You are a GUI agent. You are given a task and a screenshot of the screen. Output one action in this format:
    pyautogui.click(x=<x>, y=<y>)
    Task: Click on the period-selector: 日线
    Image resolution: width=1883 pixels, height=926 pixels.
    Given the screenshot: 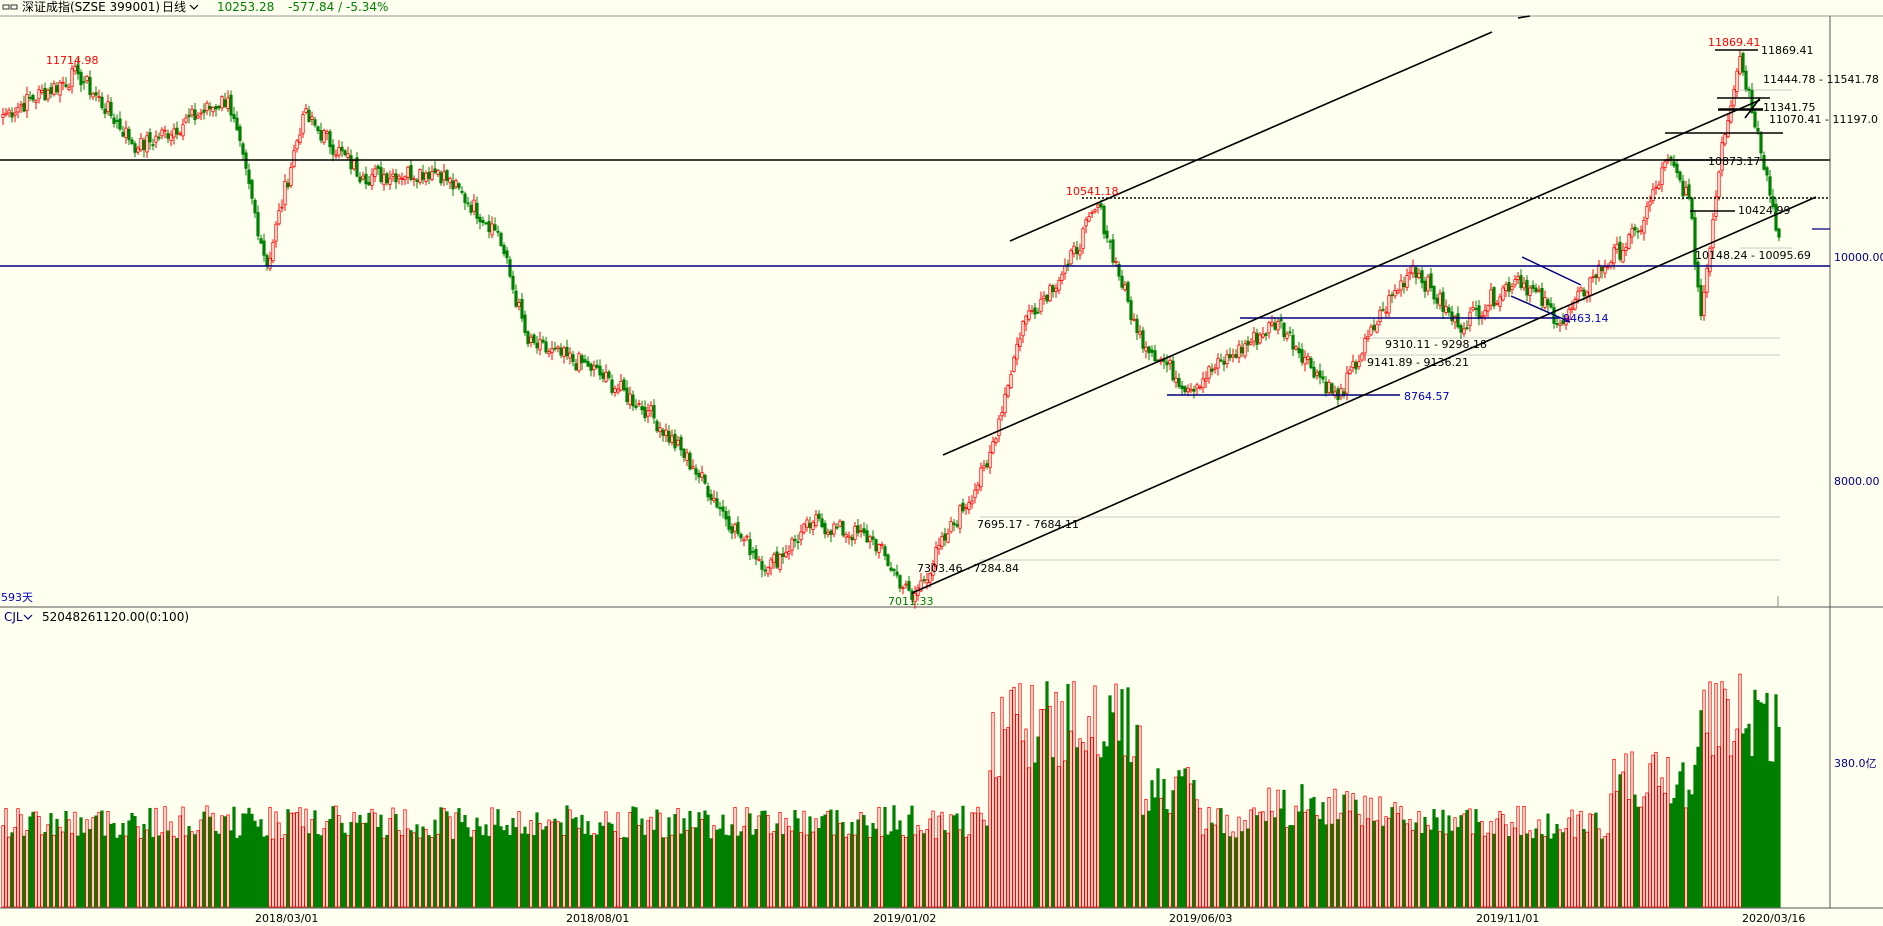 What is the action you would take?
    pyautogui.click(x=174, y=7)
    